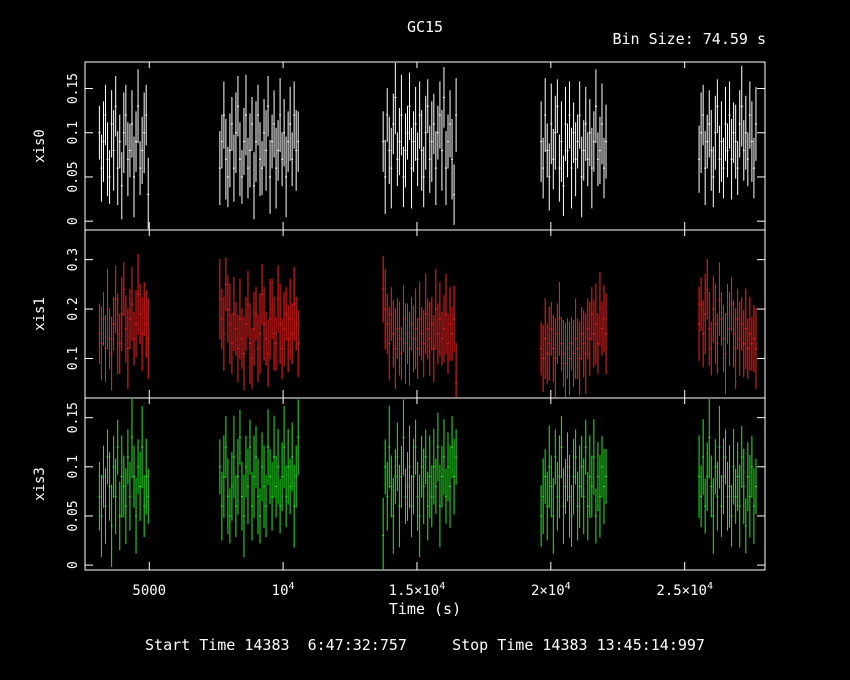 This screenshot has width=850, height=680. I want to click on y-tick-label-xis1-1: 0.2, so click(73, 308).